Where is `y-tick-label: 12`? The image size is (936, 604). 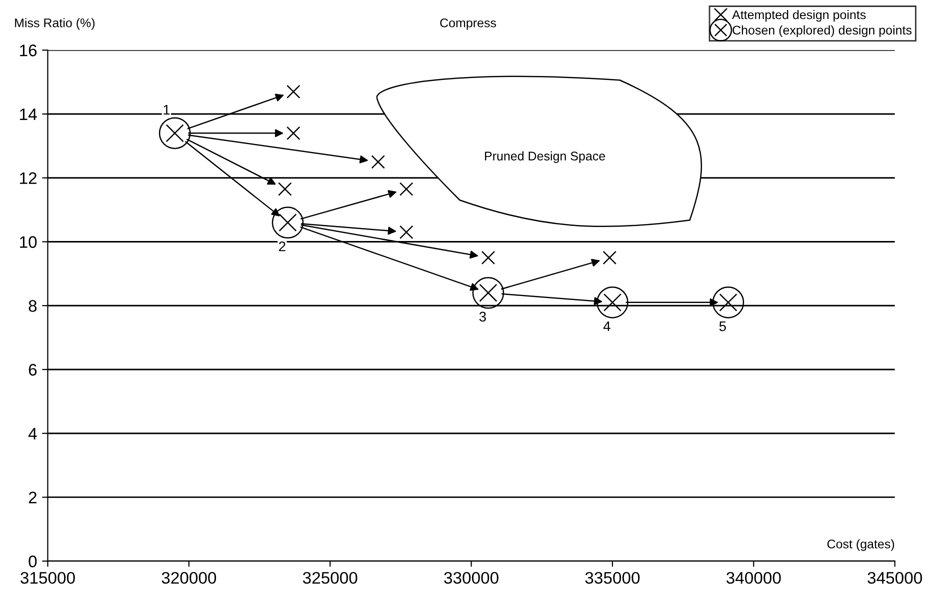 y-tick-label: 12 is located at coordinates (28, 178).